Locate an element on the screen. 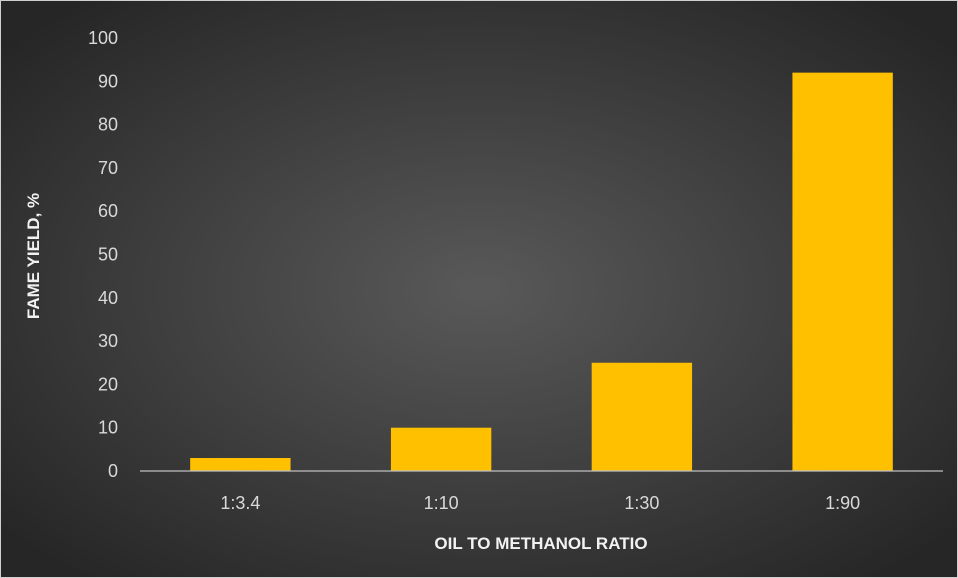 This screenshot has width=958, height=578. y-tick-label: 0 is located at coordinates (113, 471).